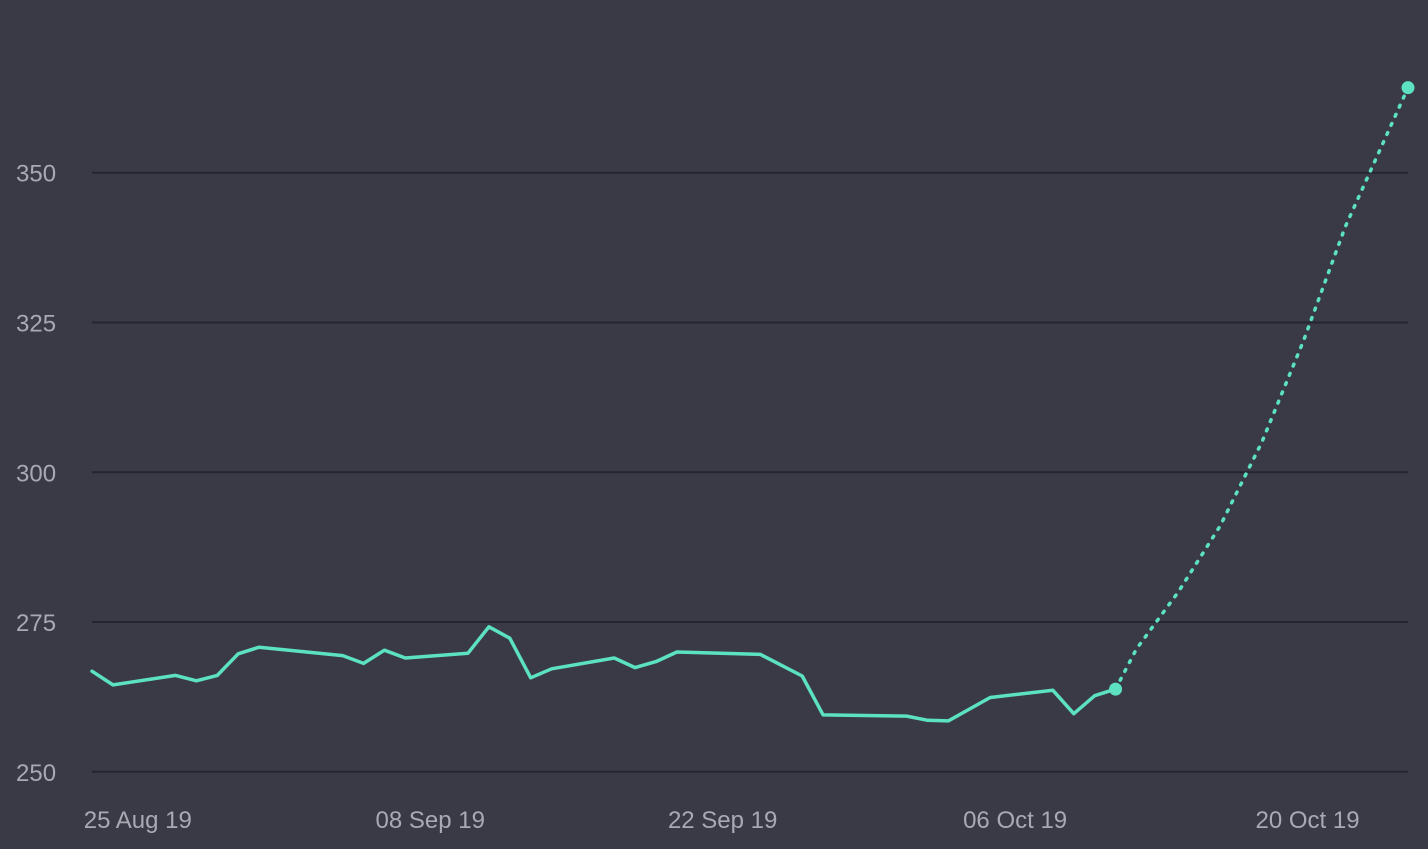 The image size is (1428, 849). Describe the element at coordinates (1015, 820) in the screenshot. I see `x-tick-label: 06 Oct 19` at that location.